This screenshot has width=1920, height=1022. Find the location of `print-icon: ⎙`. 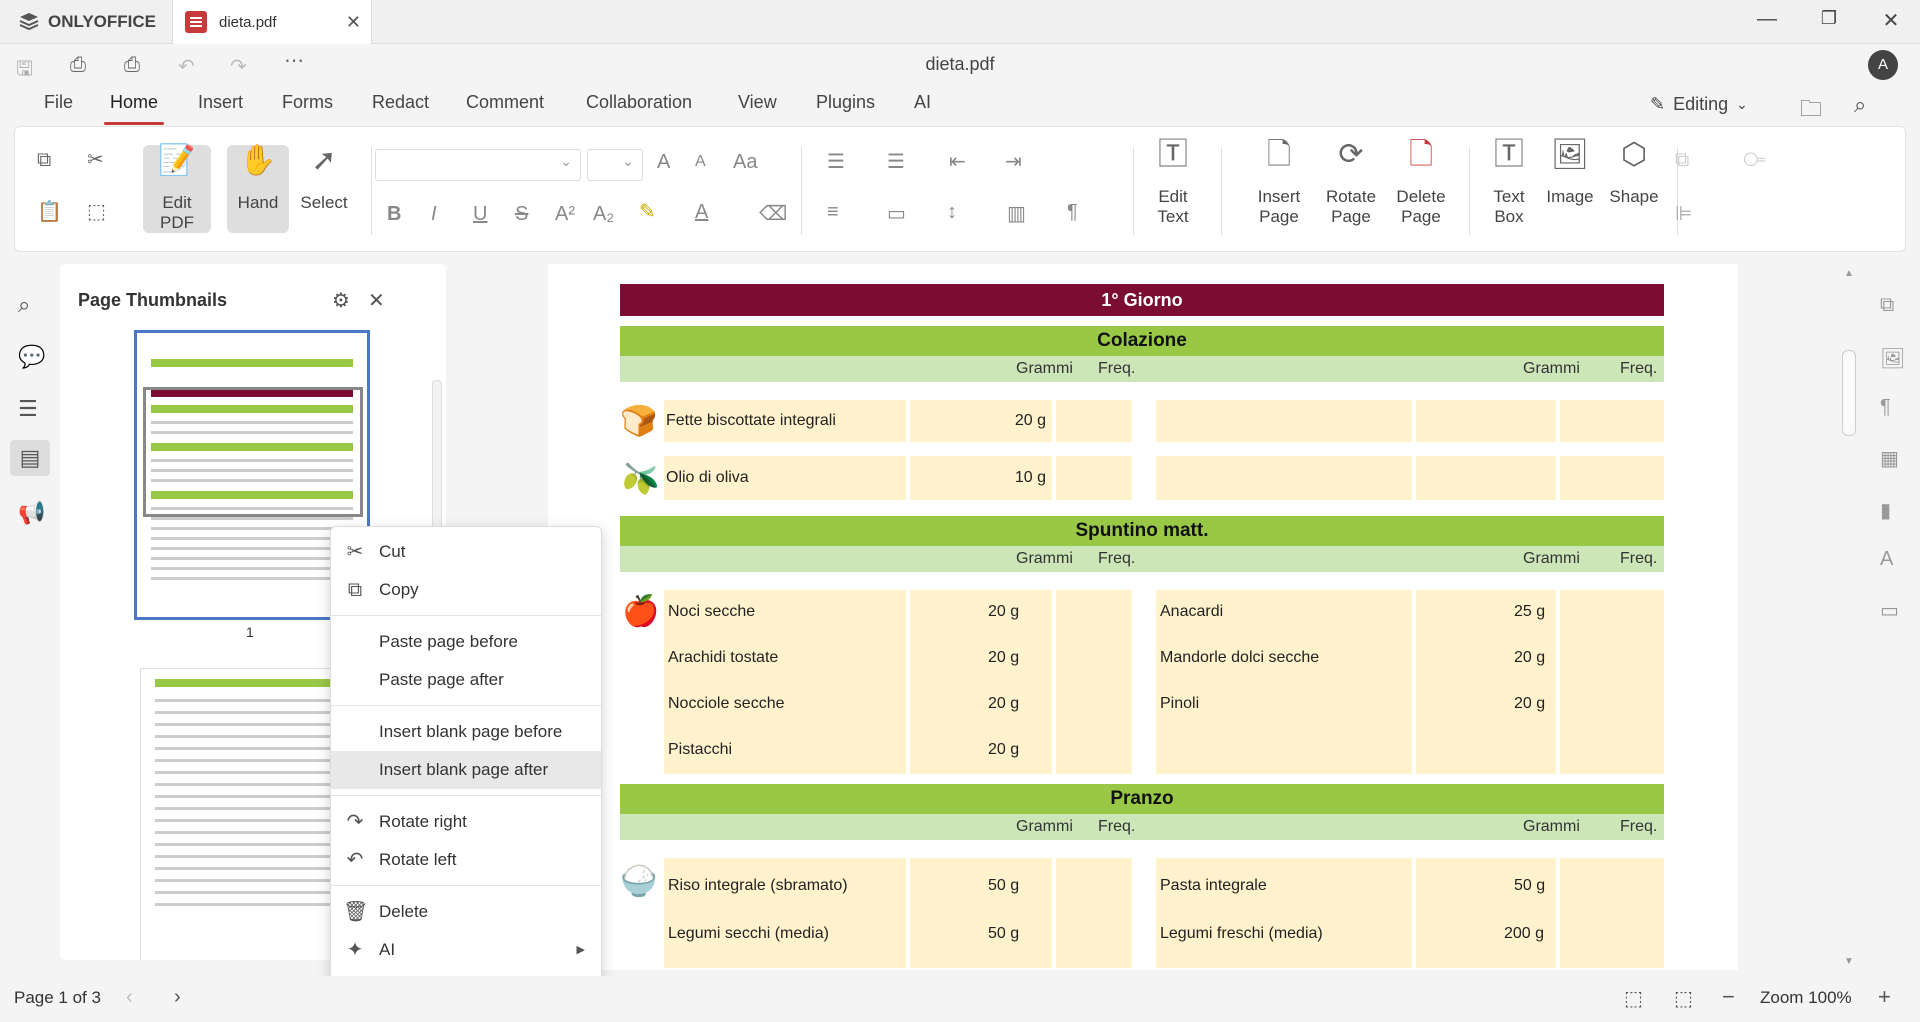

print-icon: ⎙ is located at coordinates (78, 65).